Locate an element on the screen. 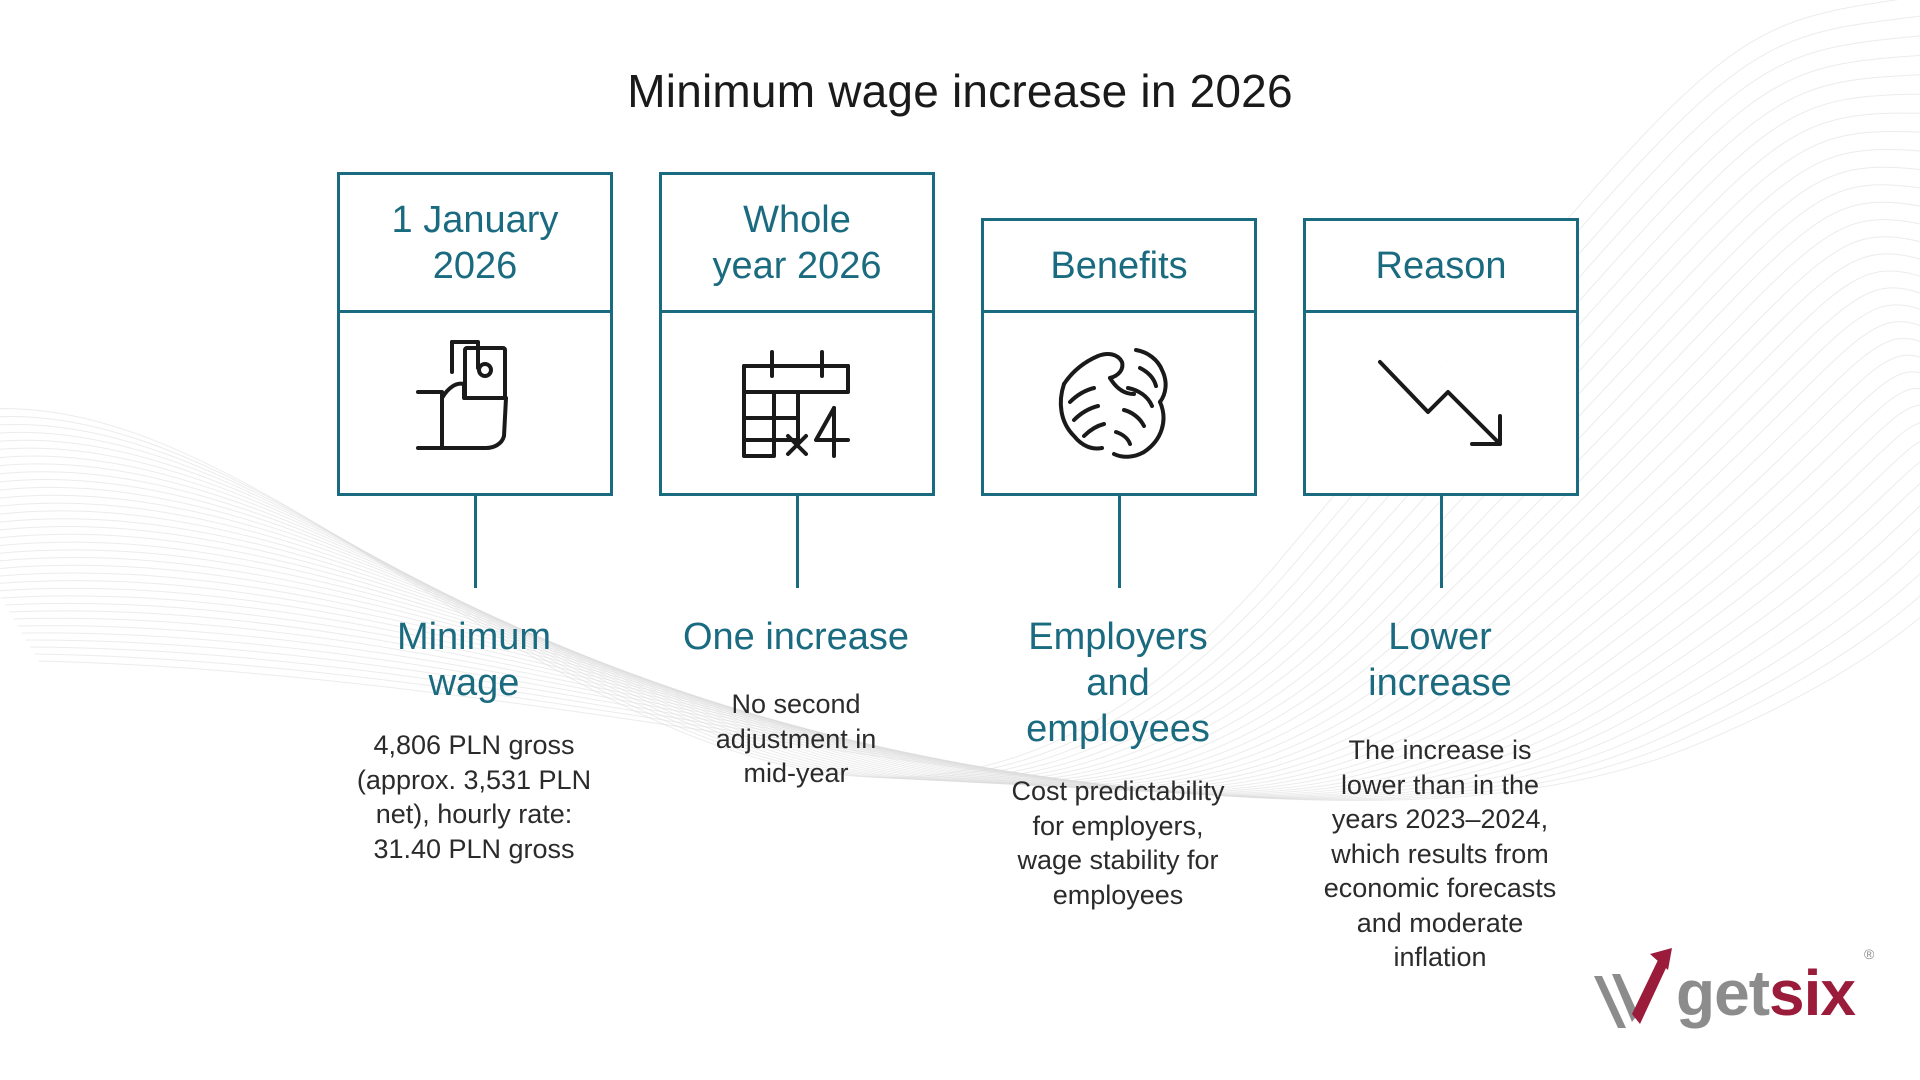 The height and width of the screenshot is (1080, 1920). logo-text-get: get is located at coordinates (1723, 993).